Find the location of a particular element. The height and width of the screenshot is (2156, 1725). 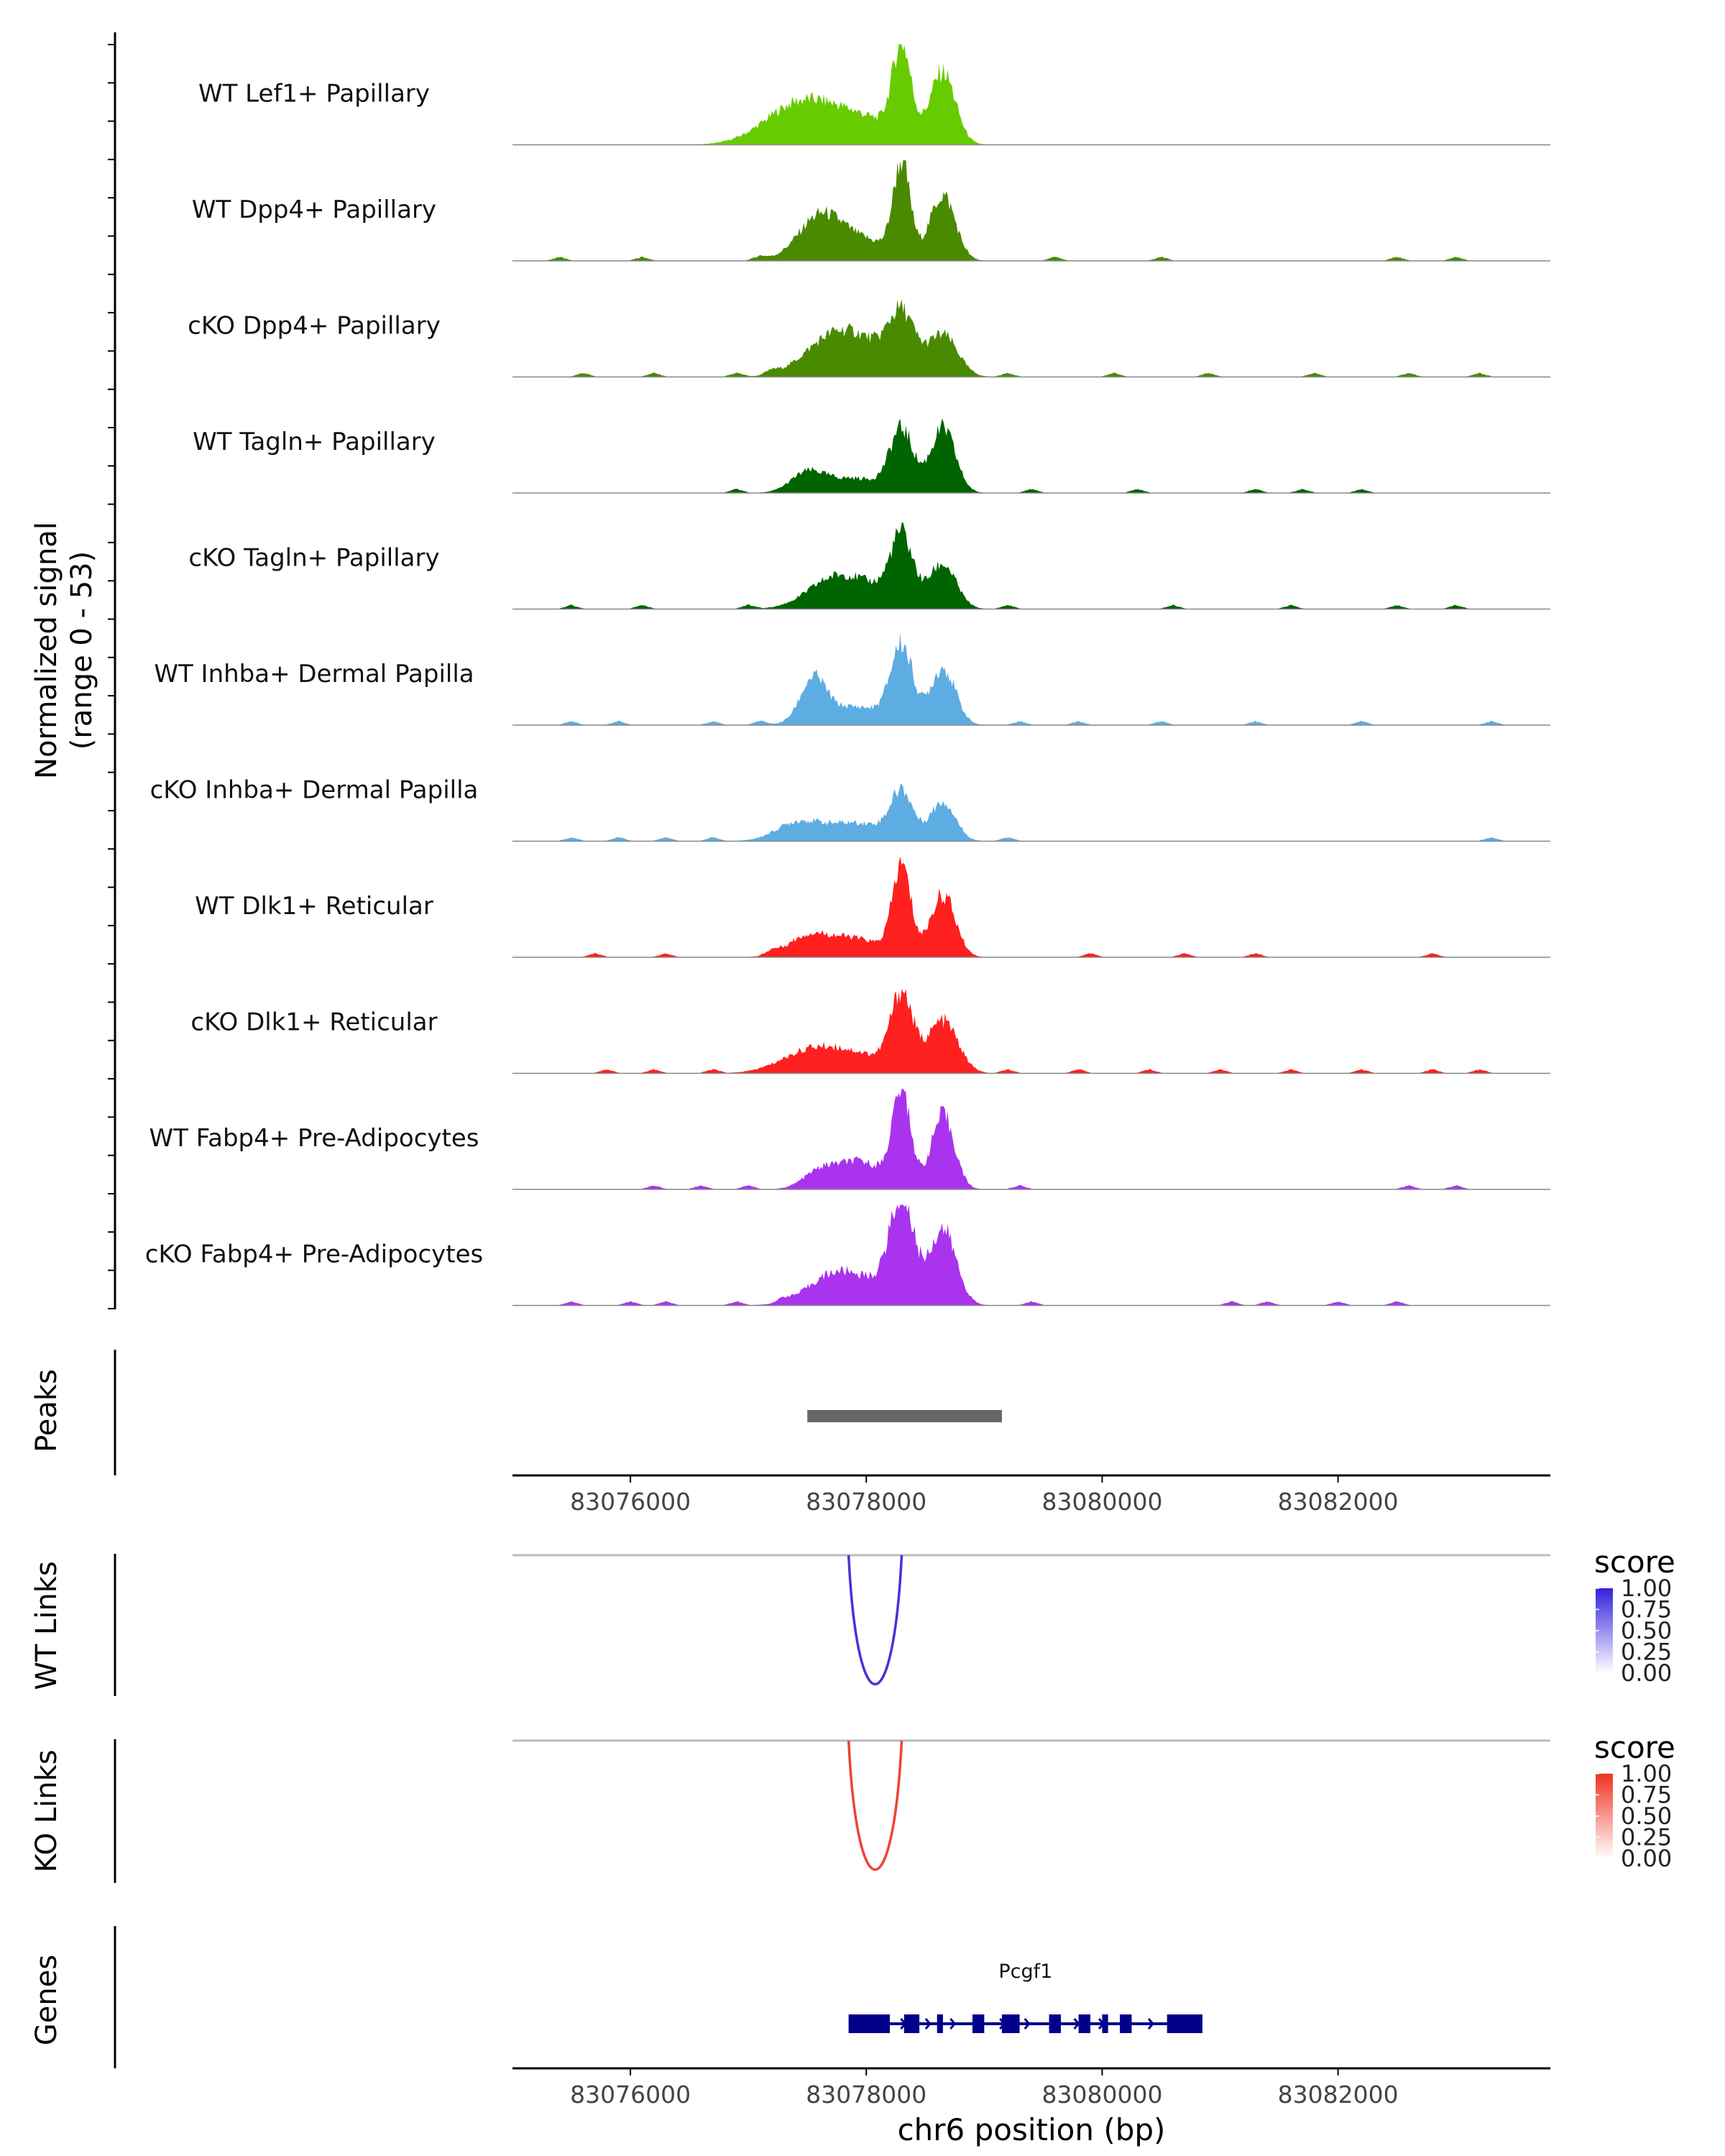

x-axis-upper-tick-label: 83076000 is located at coordinates (630, 1502).